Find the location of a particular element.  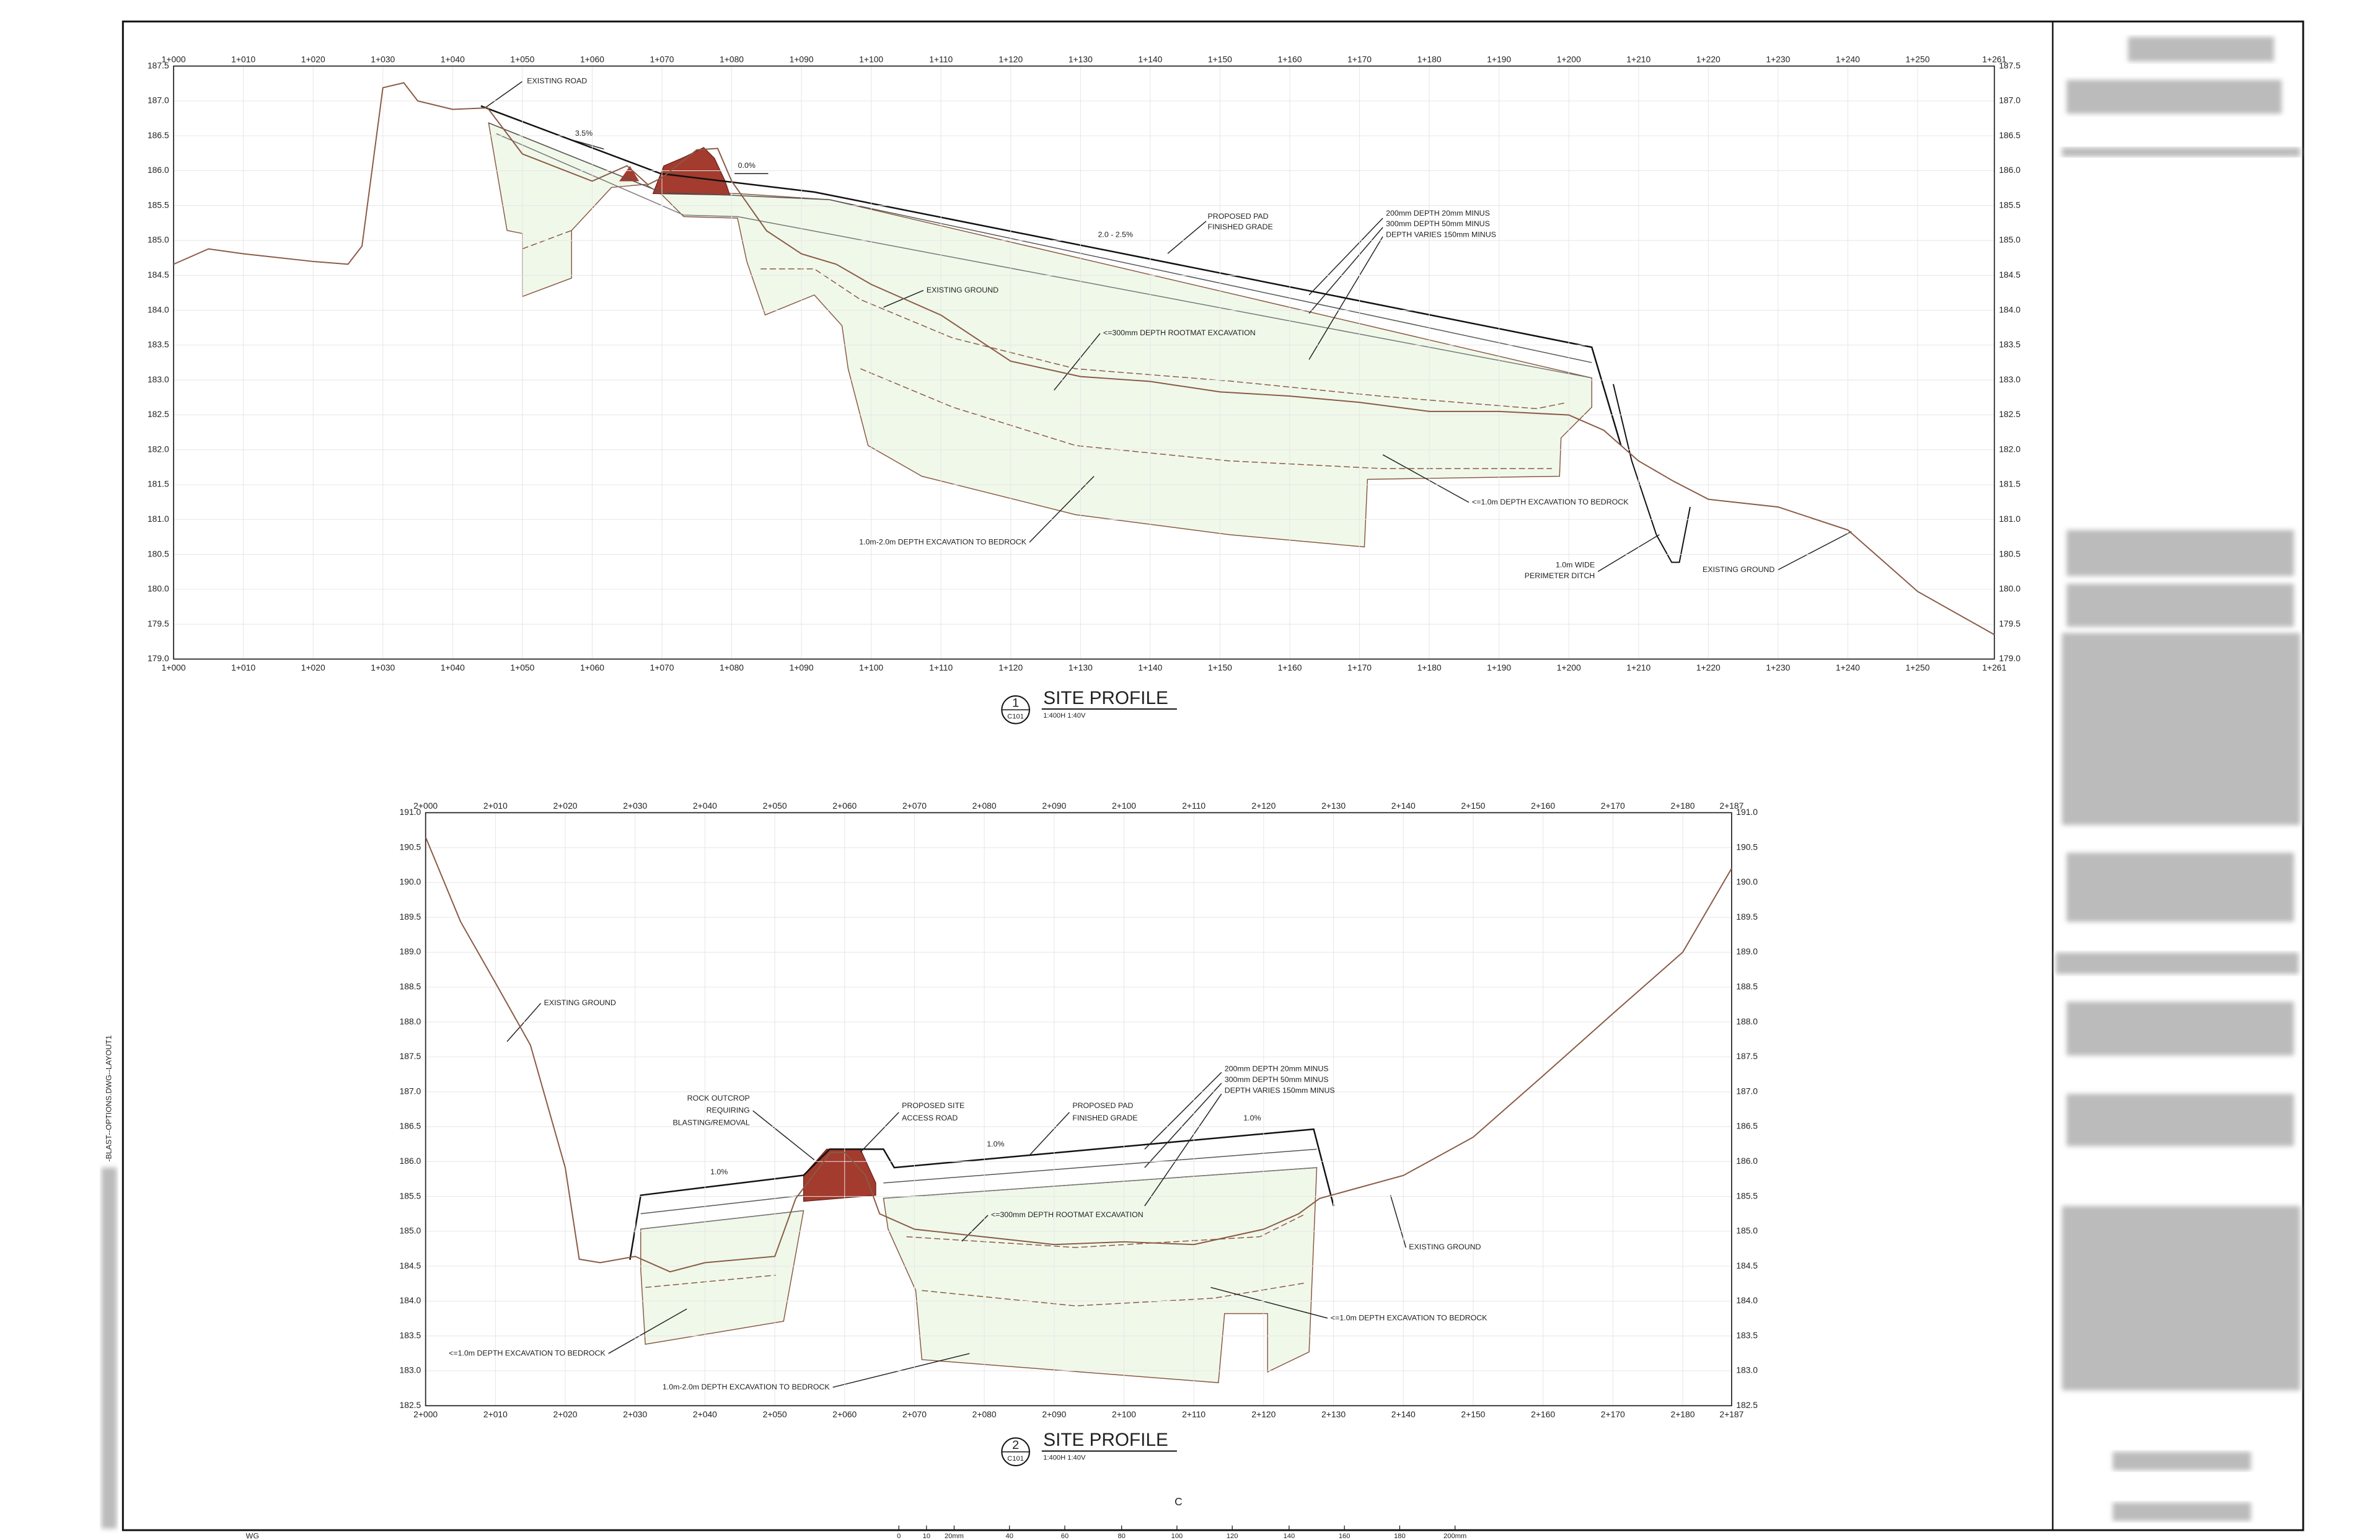

x-tick-label: 2+140 is located at coordinates (1403, 806).